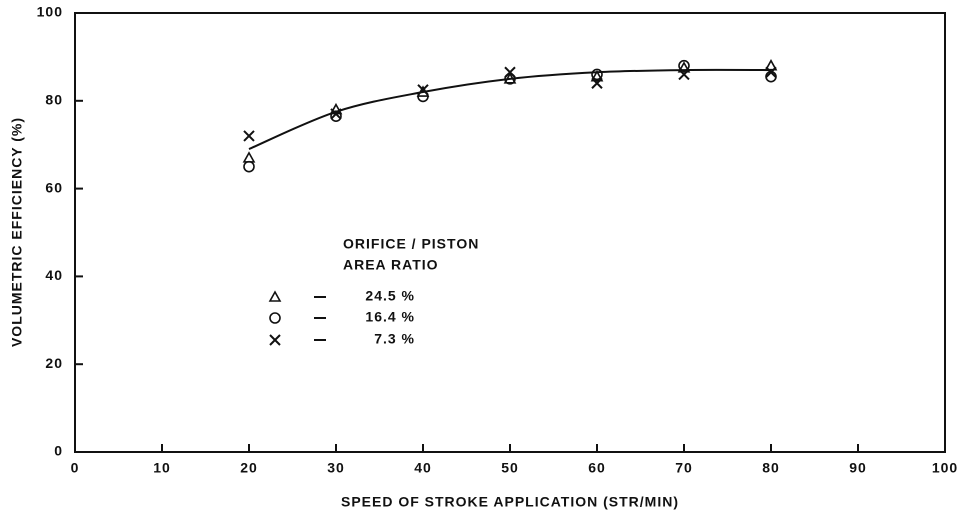 The height and width of the screenshot is (518, 976). What do you see at coordinates (945, 468) in the screenshot?
I see `x-tick-label: 100` at bounding box center [945, 468].